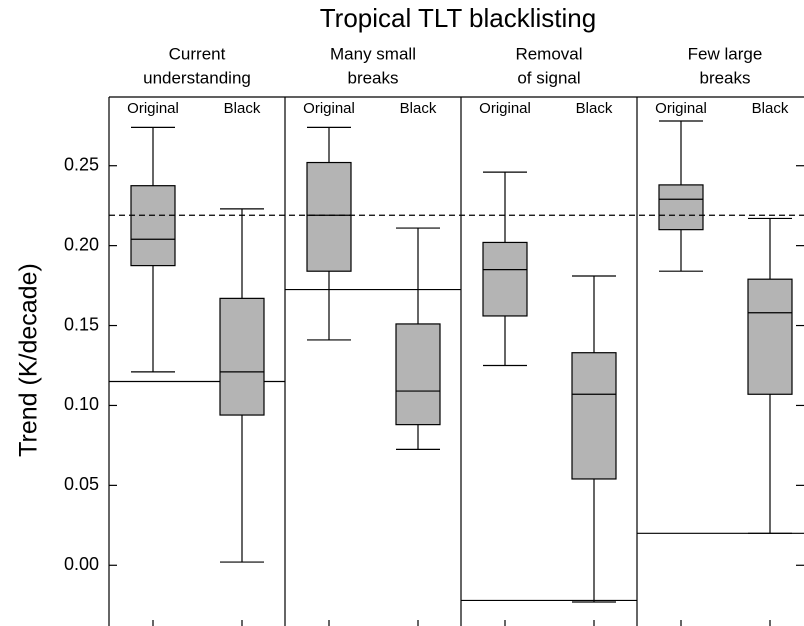  I want to click on y-axis-label: Trend (K/decade), so click(29, 360).